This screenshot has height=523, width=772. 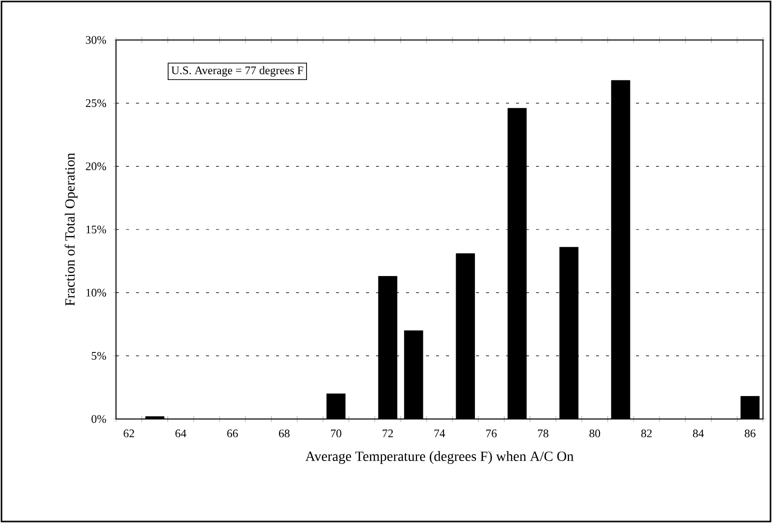 I want to click on x-tick-label: 68, so click(x=284, y=434).